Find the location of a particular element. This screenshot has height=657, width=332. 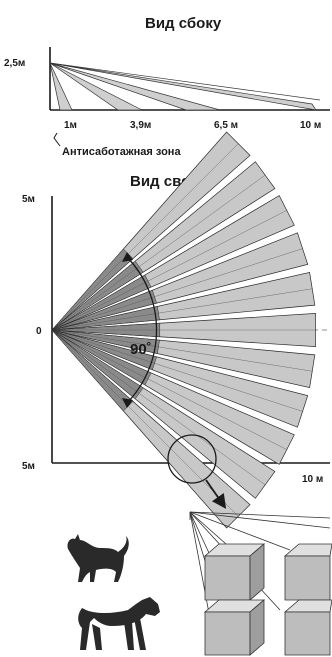

side-view-beams is located at coordinates (185, 86).